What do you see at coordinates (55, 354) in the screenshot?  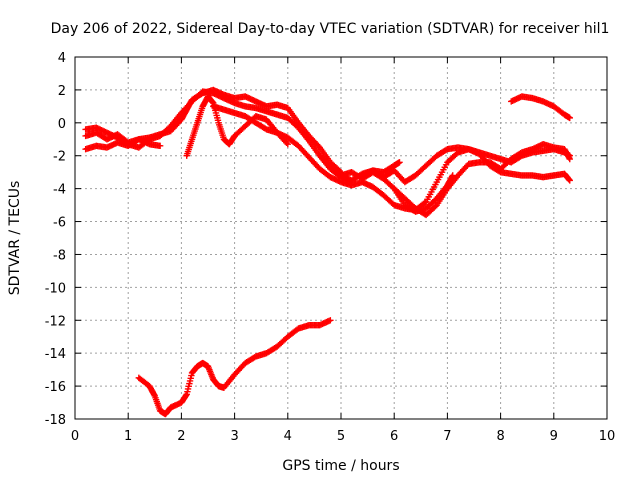 I see `y-tick-label: -14` at bounding box center [55, 354].